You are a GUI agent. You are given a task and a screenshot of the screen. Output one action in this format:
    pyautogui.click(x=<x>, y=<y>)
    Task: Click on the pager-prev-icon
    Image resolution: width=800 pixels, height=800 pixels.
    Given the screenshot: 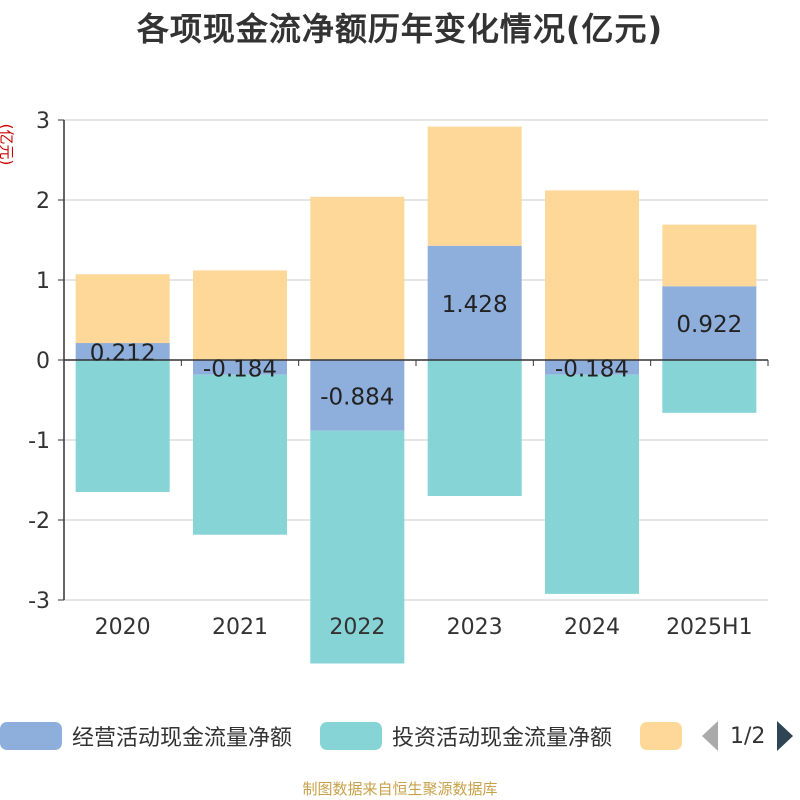 What is the action you would take?
    pyautogui.click(x=710, y=736)
    